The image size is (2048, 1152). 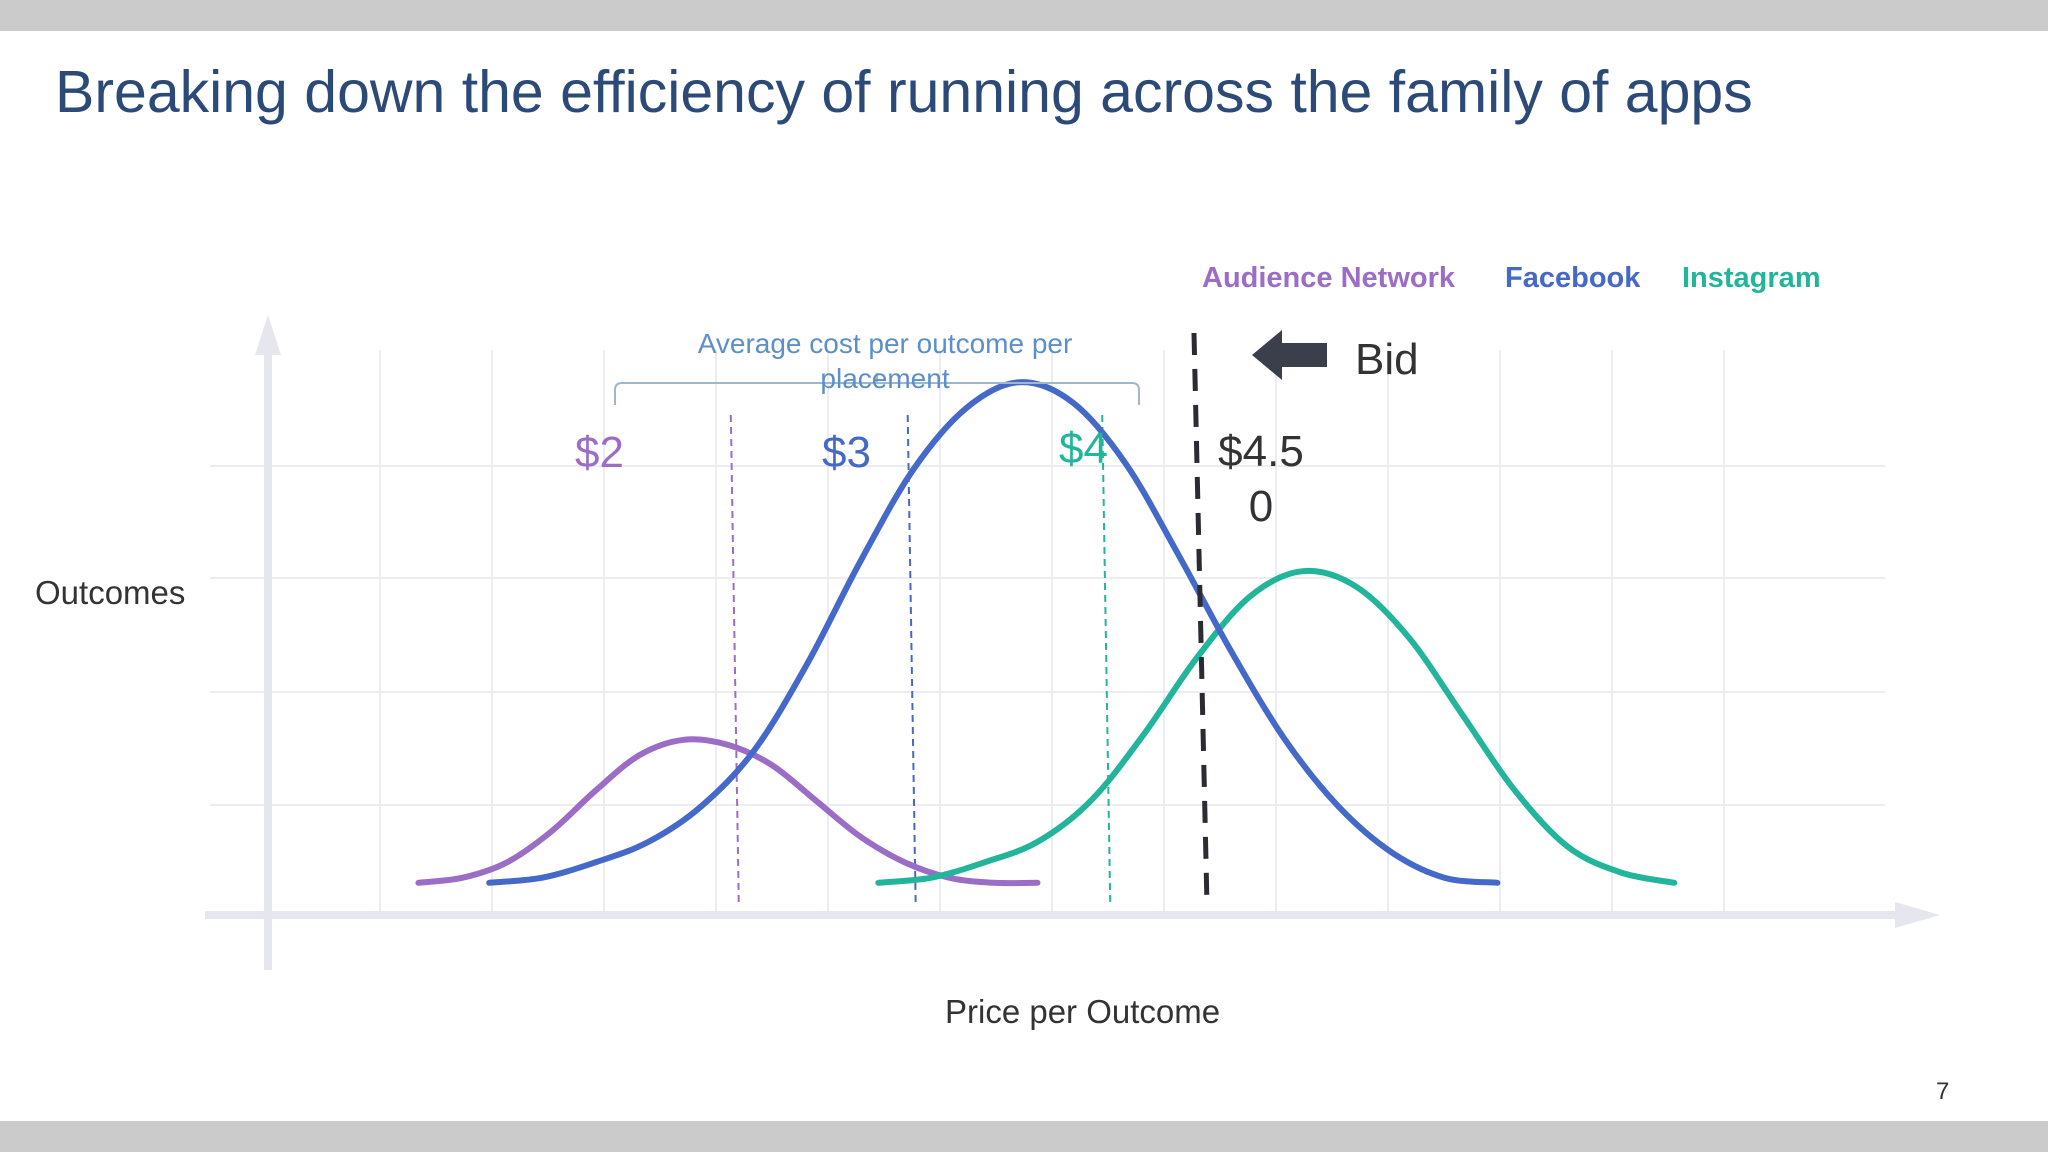 What do you see at coordinates (1328, 278) in the screenshot?
I see `legend-audience-network: Audience Network` at bounding box center [1328, 278].